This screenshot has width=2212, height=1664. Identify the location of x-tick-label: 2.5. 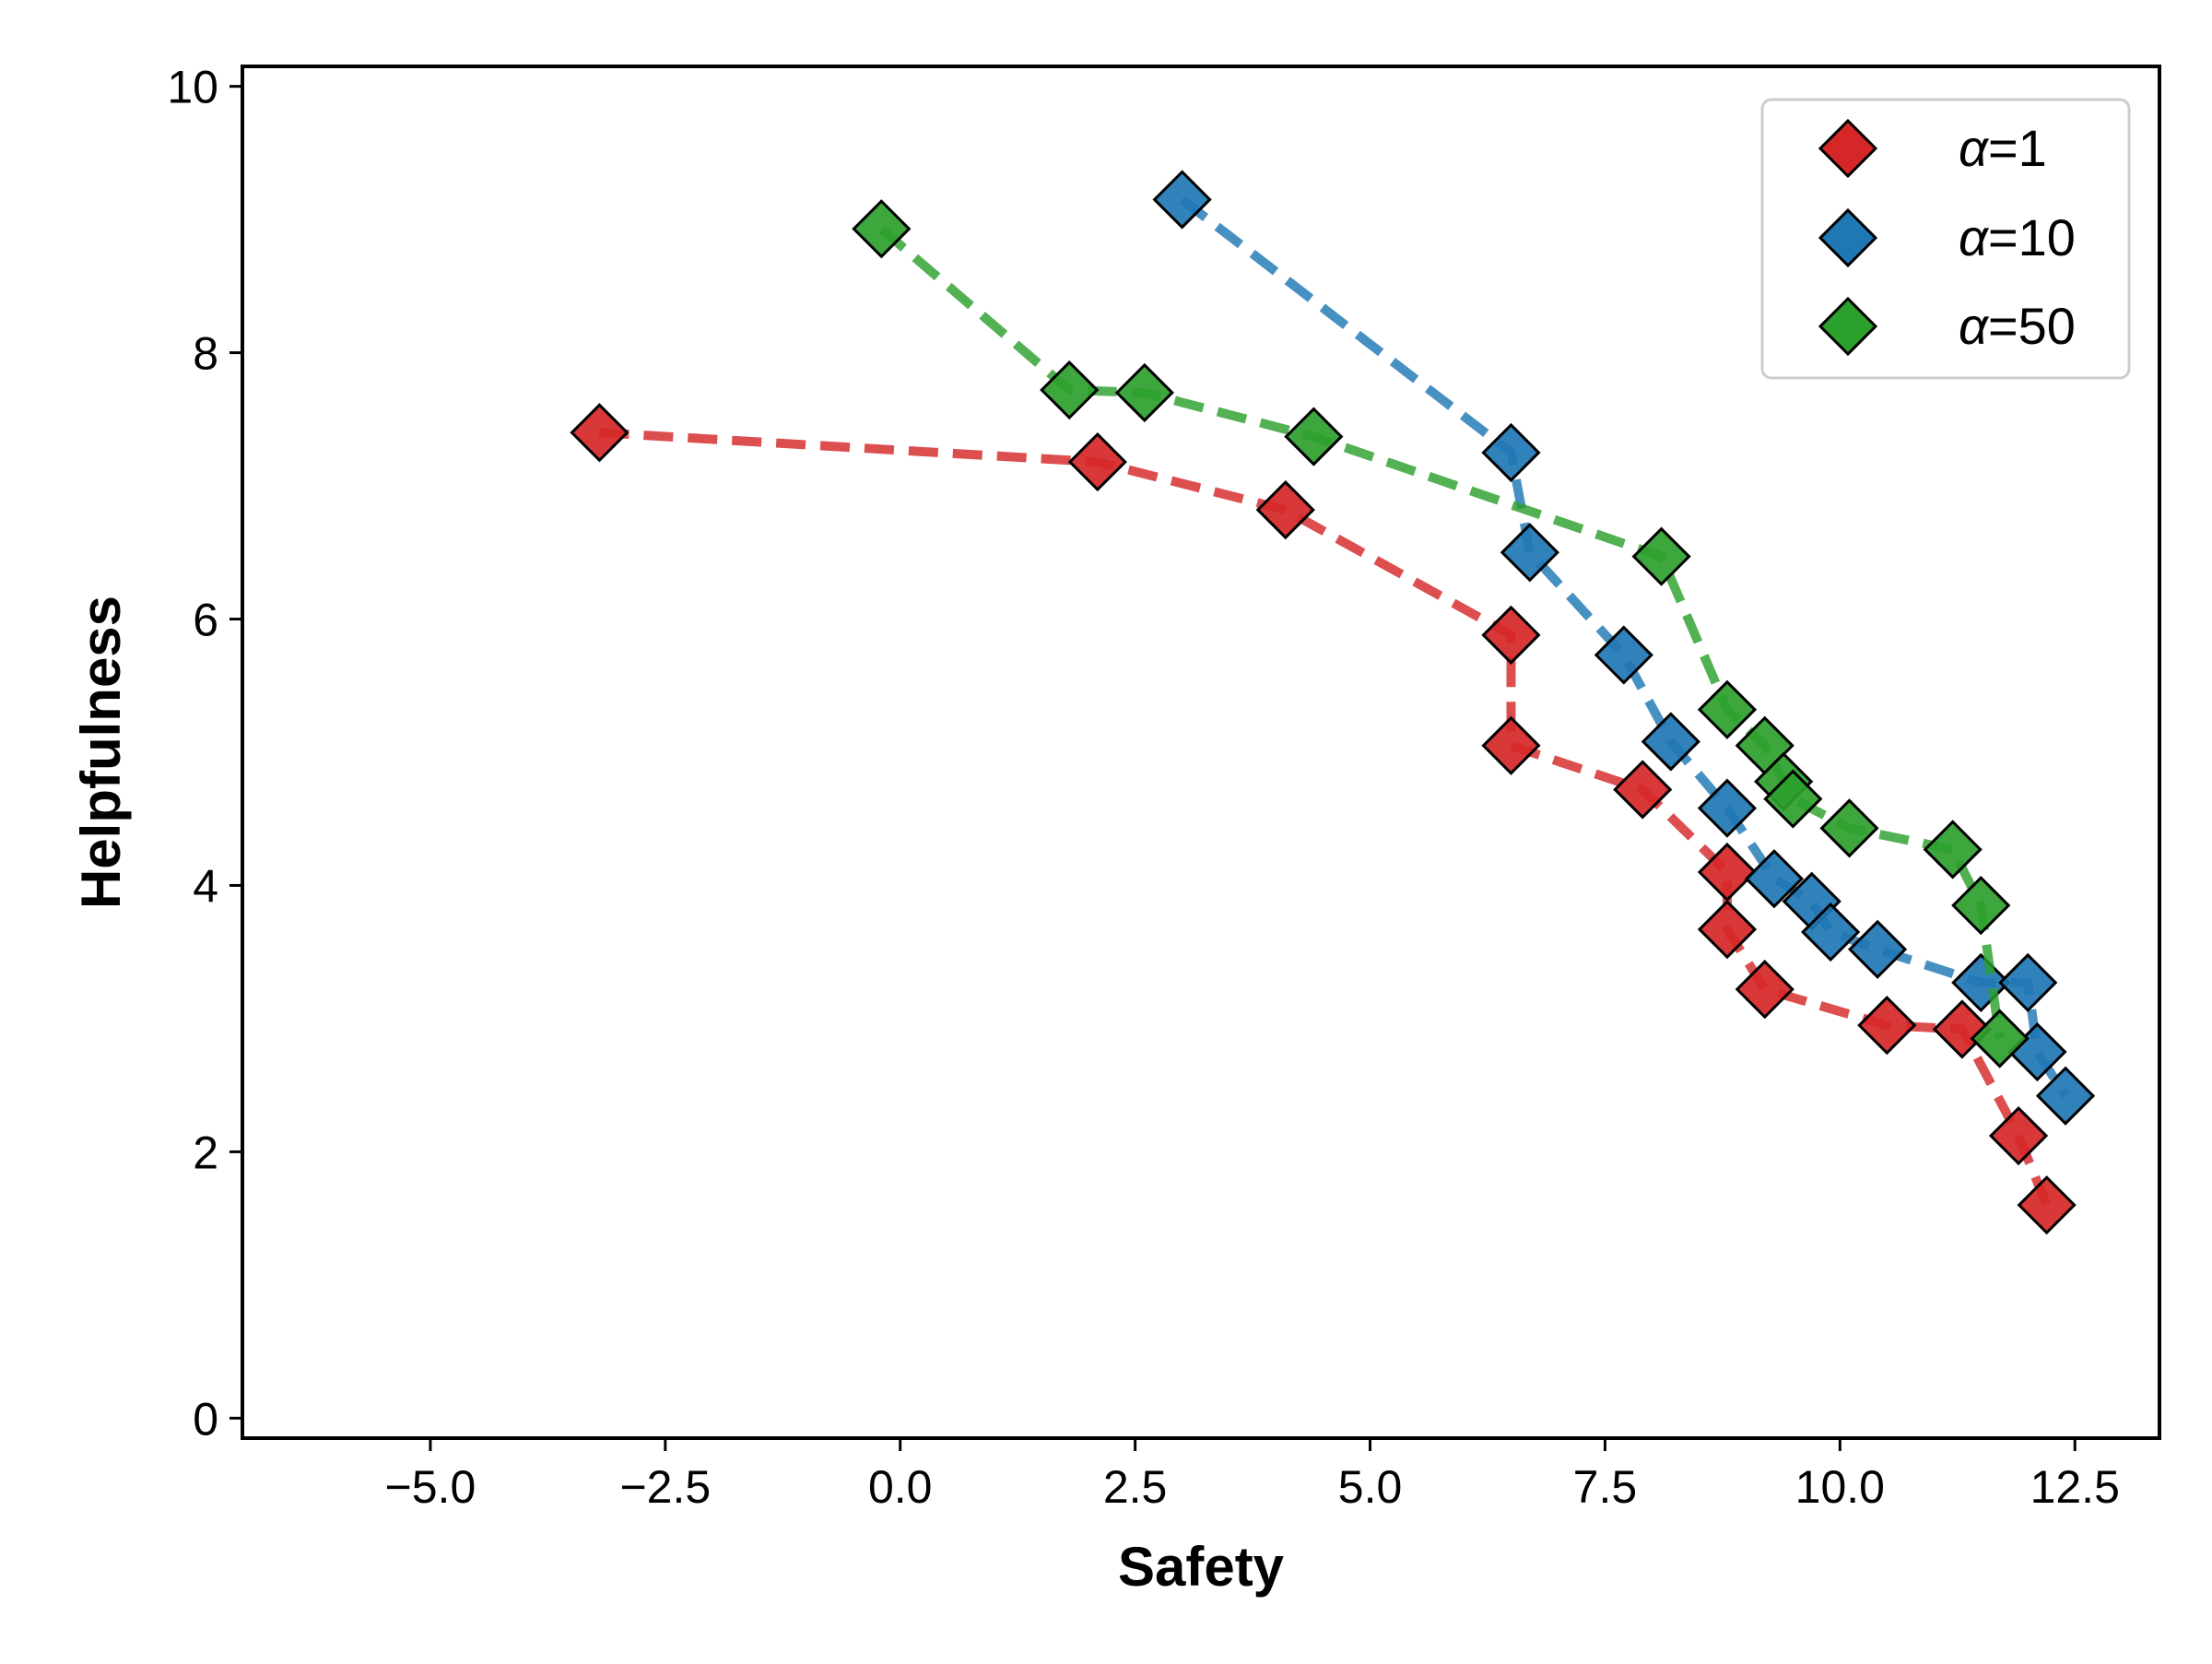
(1135, 1487).